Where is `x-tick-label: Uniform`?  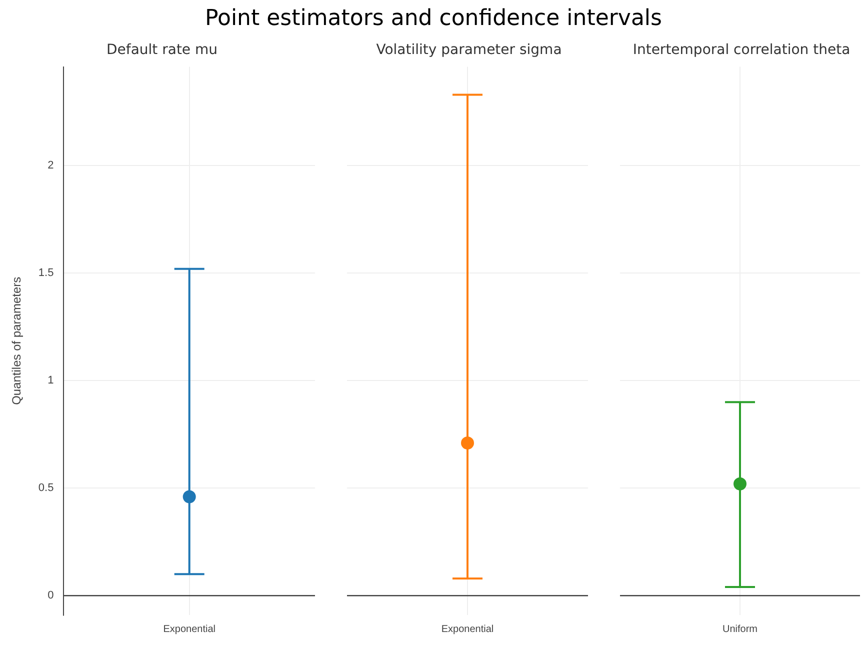
x-tick-label: Uniform is located at coordinates (740, 629).